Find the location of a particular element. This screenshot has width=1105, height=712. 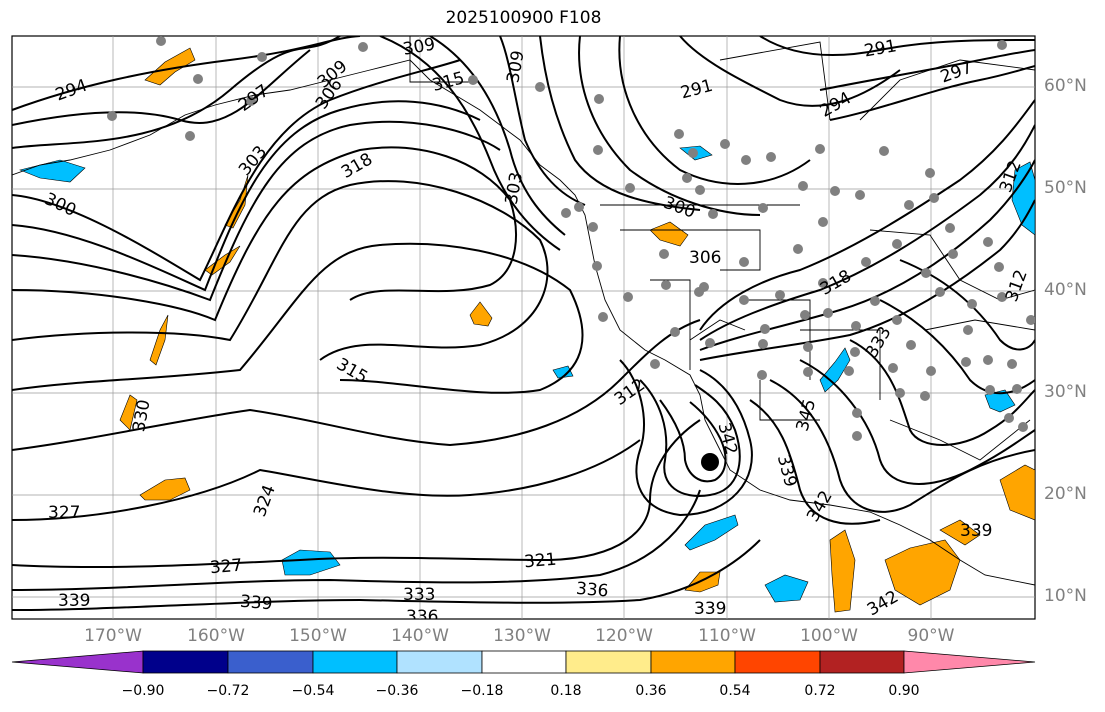

lat-label: 10°N is located at coordinates (1065, 596).